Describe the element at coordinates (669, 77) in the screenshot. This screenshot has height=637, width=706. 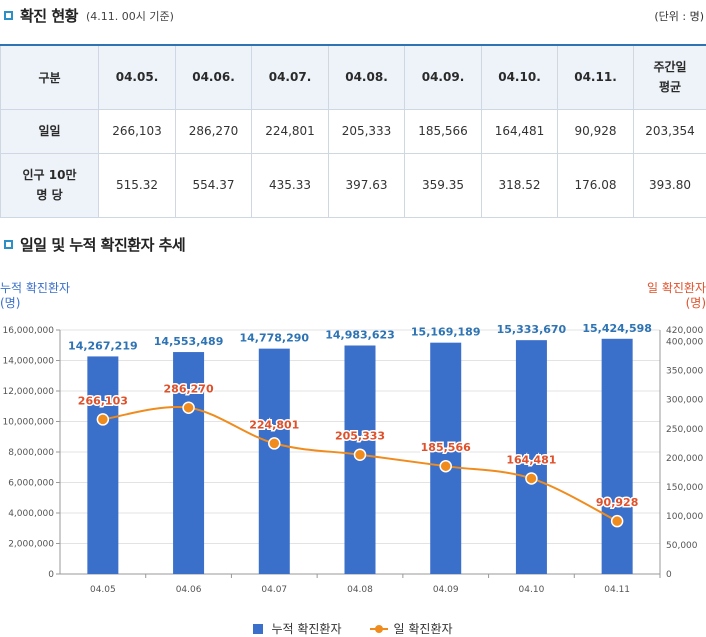
I see `header-cell-weekly-average: 주간일 평균` at that location.